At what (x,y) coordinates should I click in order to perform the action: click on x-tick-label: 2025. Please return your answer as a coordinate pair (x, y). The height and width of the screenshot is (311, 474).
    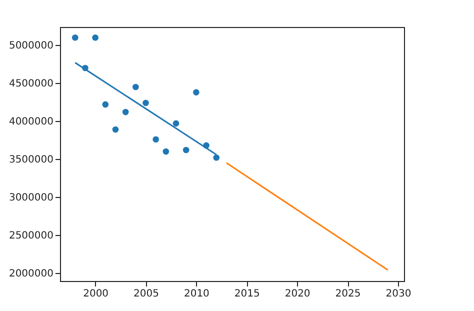
    Looking at the image, I should click on (348, 294).